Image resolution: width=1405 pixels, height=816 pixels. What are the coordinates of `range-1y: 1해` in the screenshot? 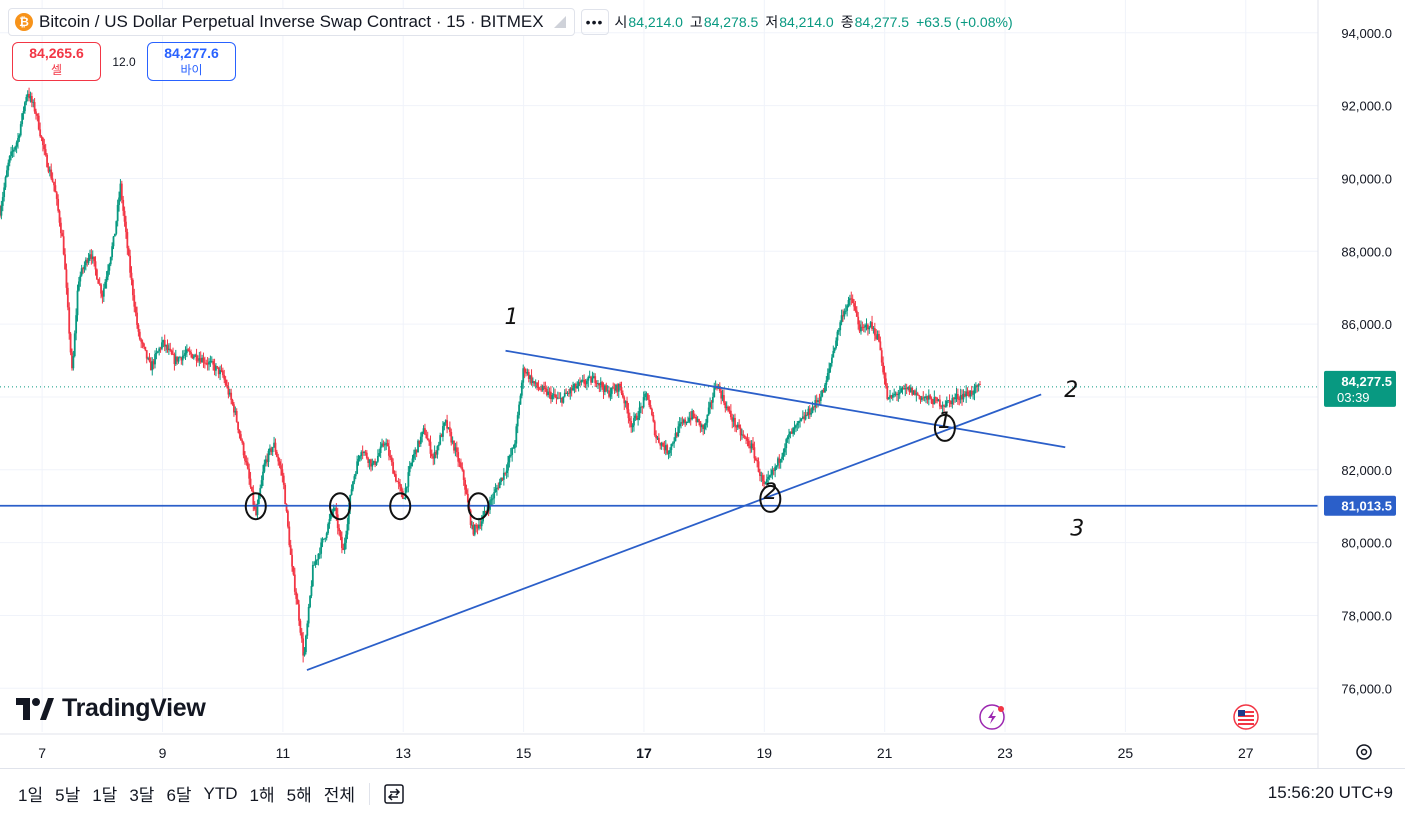 It's located at (262, 795).